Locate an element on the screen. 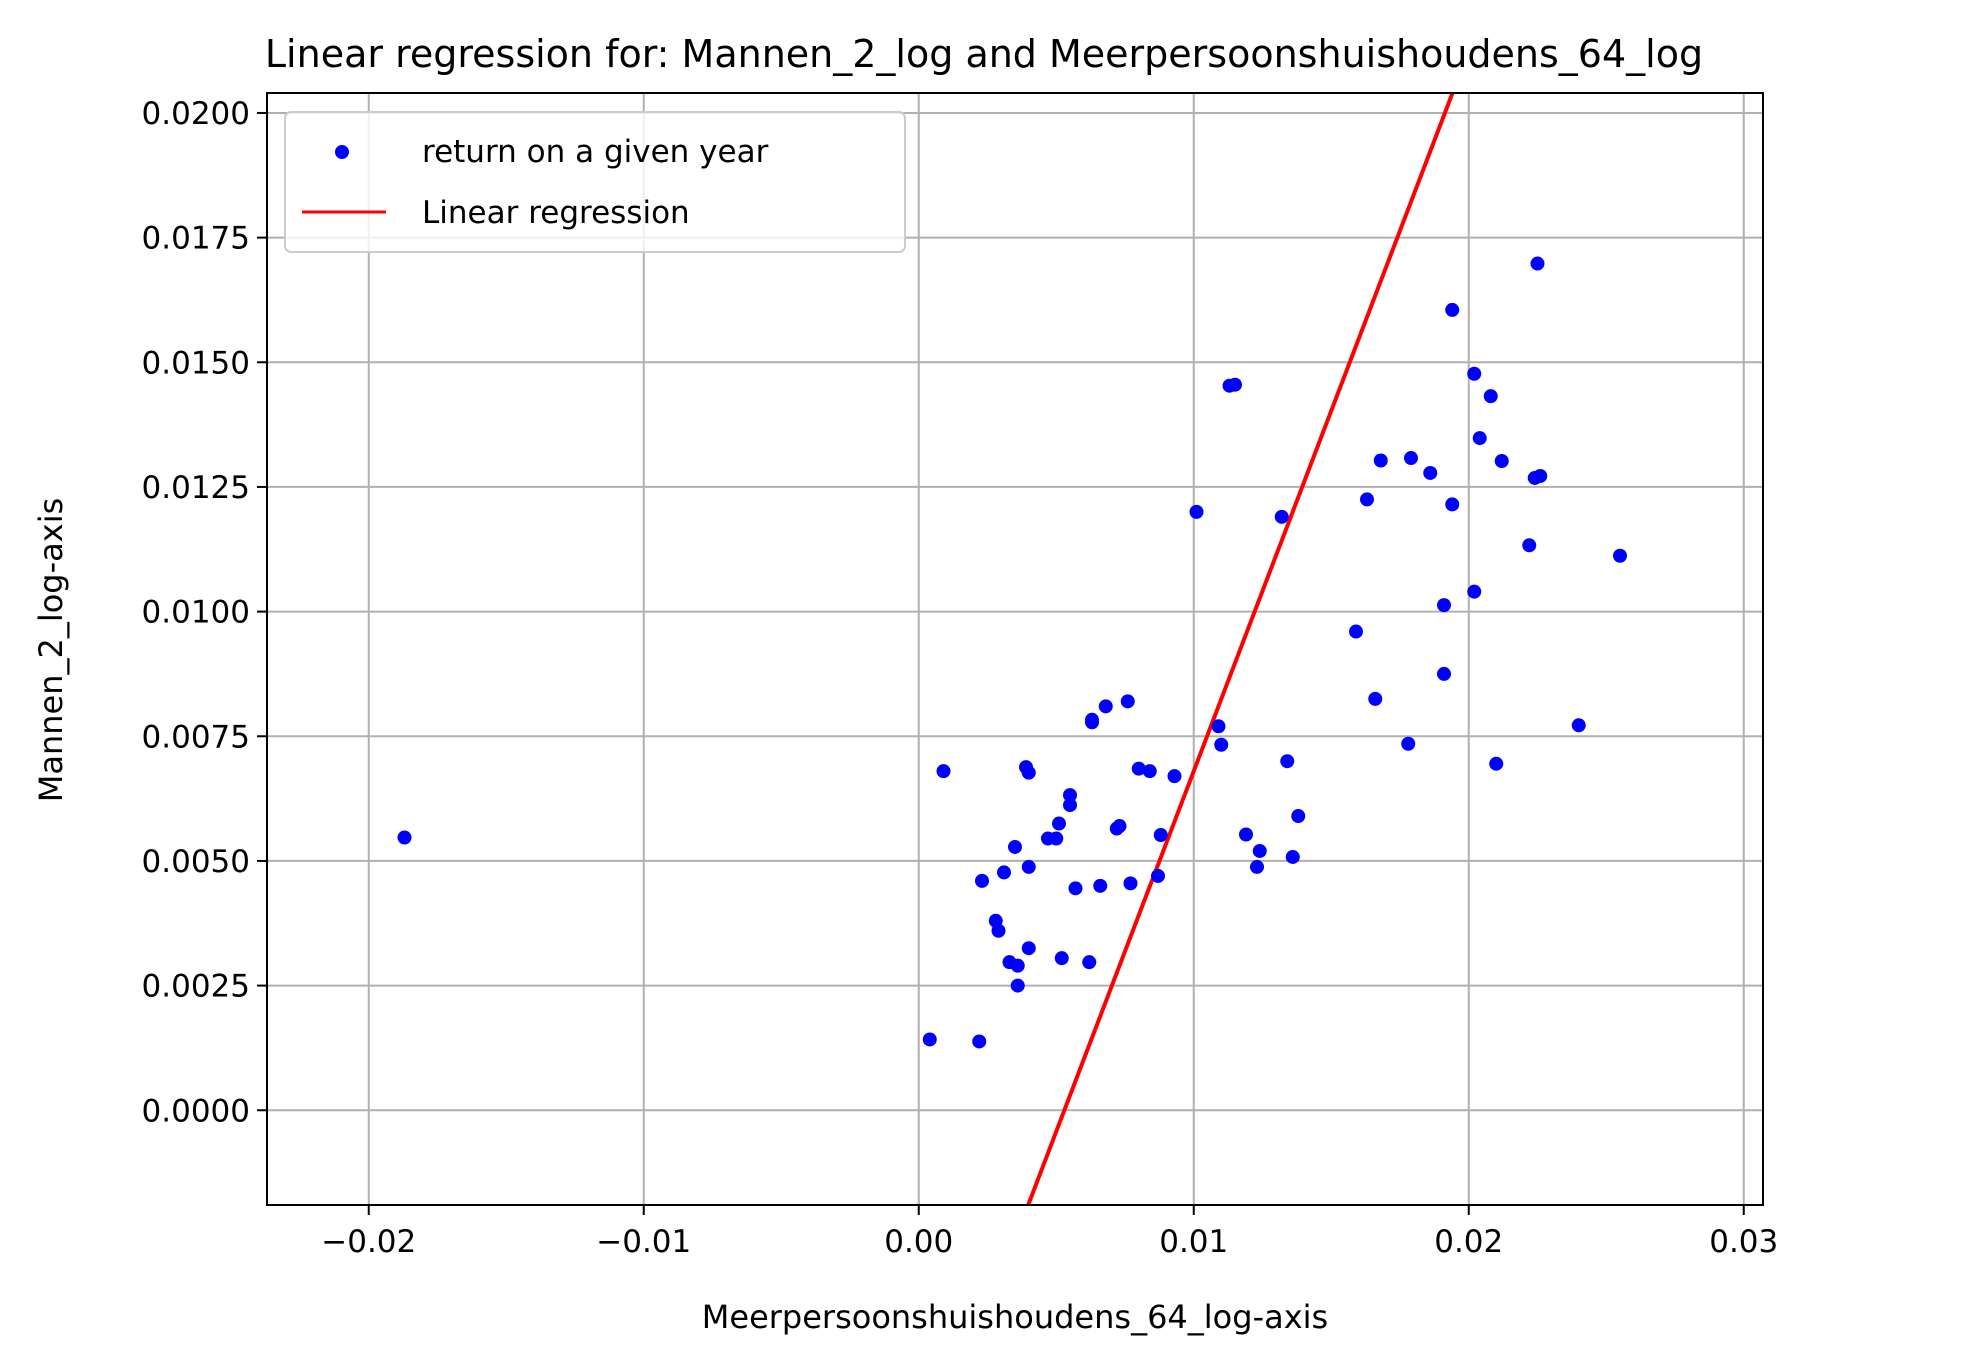 The height and width of the screenshot is (1362, 1985). legend: return on a given year Linear regression is located at coordinates (595, 182).